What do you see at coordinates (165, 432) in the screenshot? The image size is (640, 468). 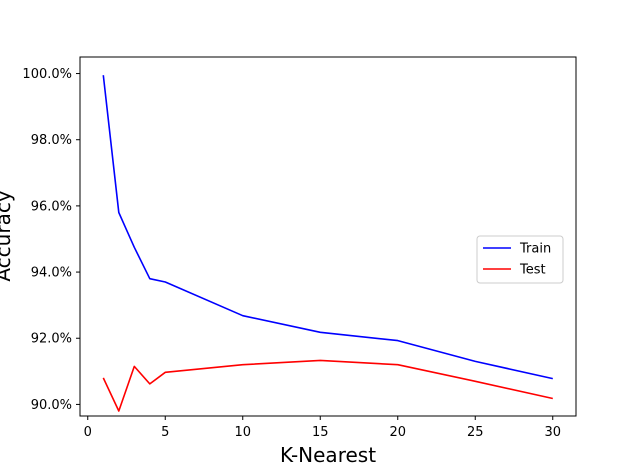 I see `x-tick-label: 5` at bounding box center [165, 432].